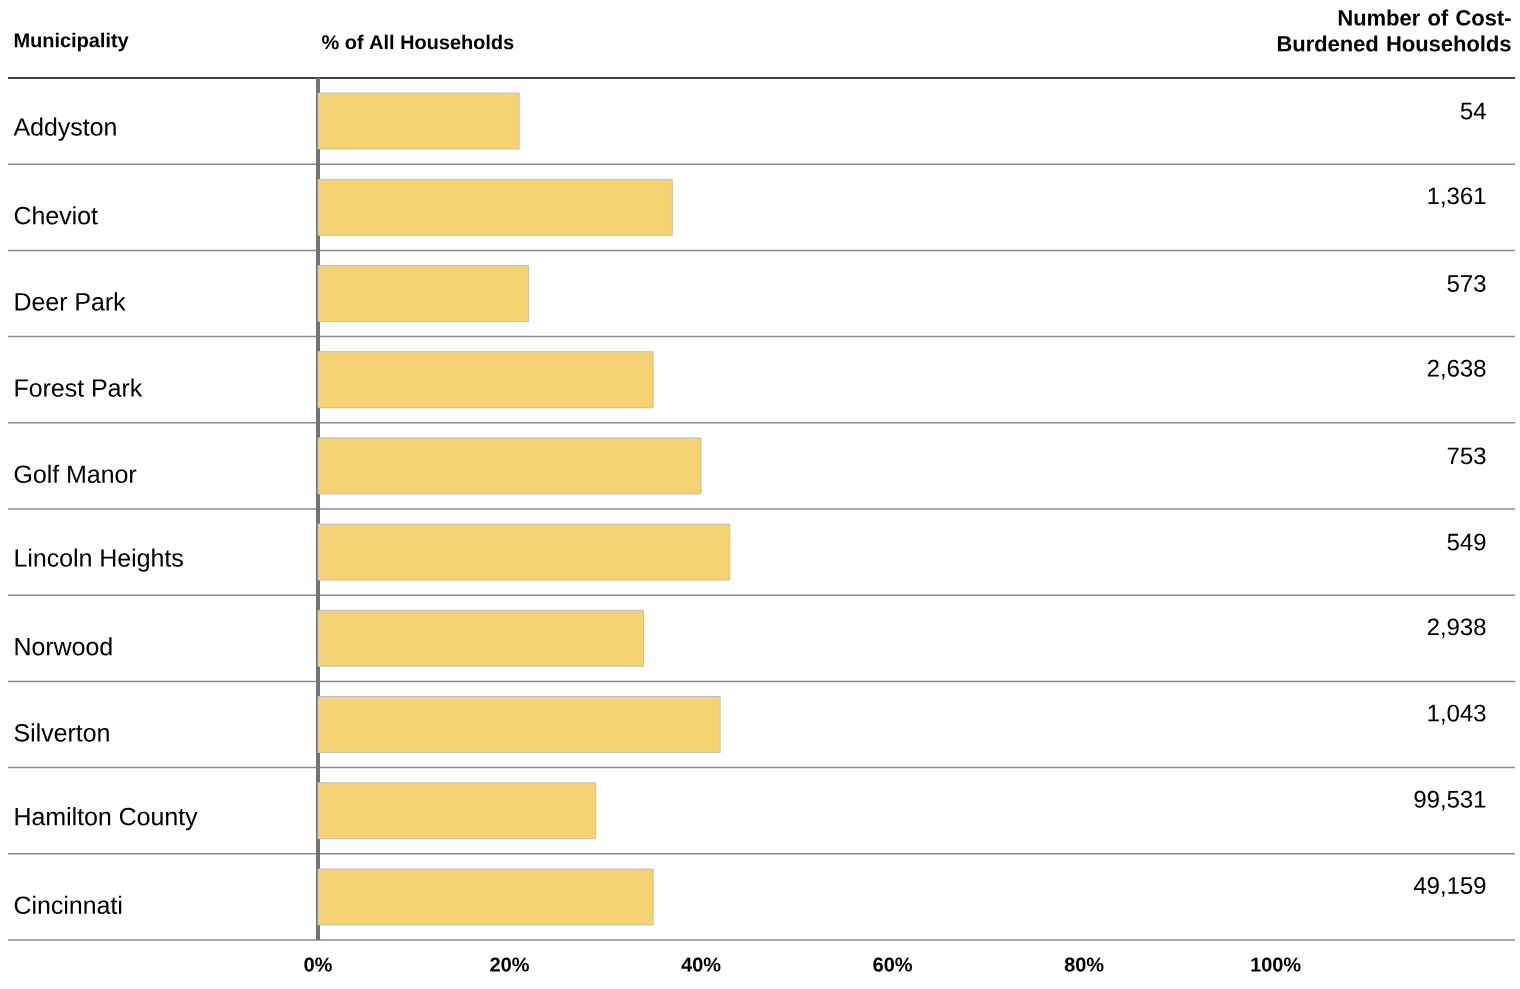 This screenshot has height=989, width=1520. I want to click on annotation: 99,531, so click(1450, 800).